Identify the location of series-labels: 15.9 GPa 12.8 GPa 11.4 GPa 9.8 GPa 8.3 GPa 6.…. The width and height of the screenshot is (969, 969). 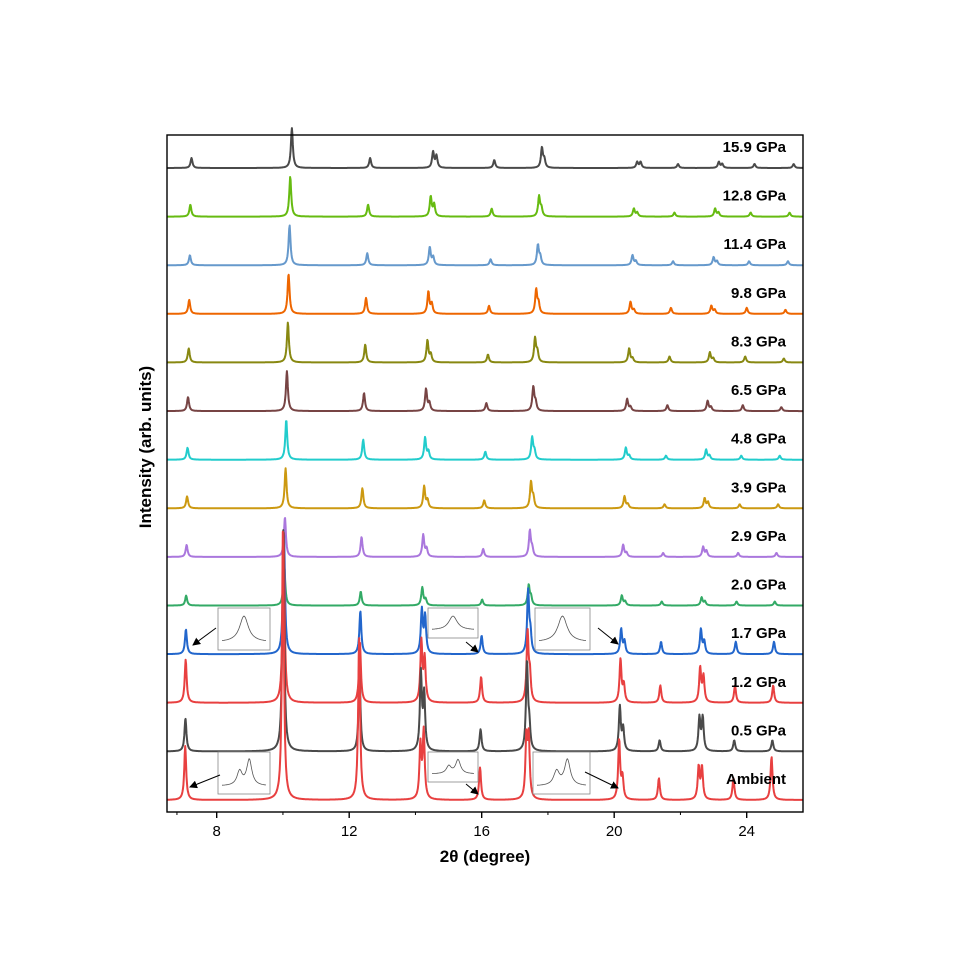
(755, 463).